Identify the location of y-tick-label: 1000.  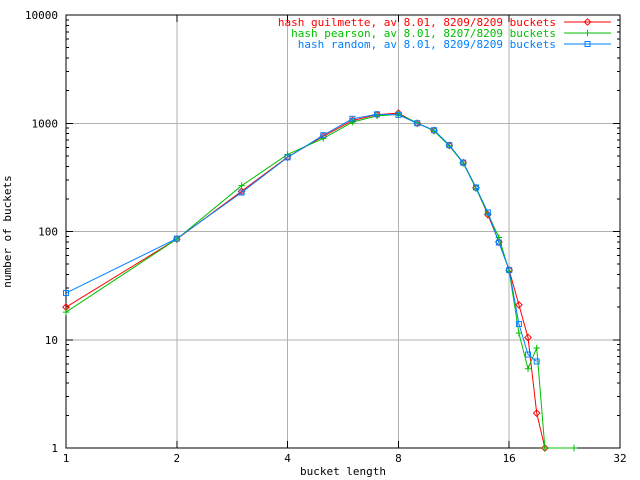
(45, 123).